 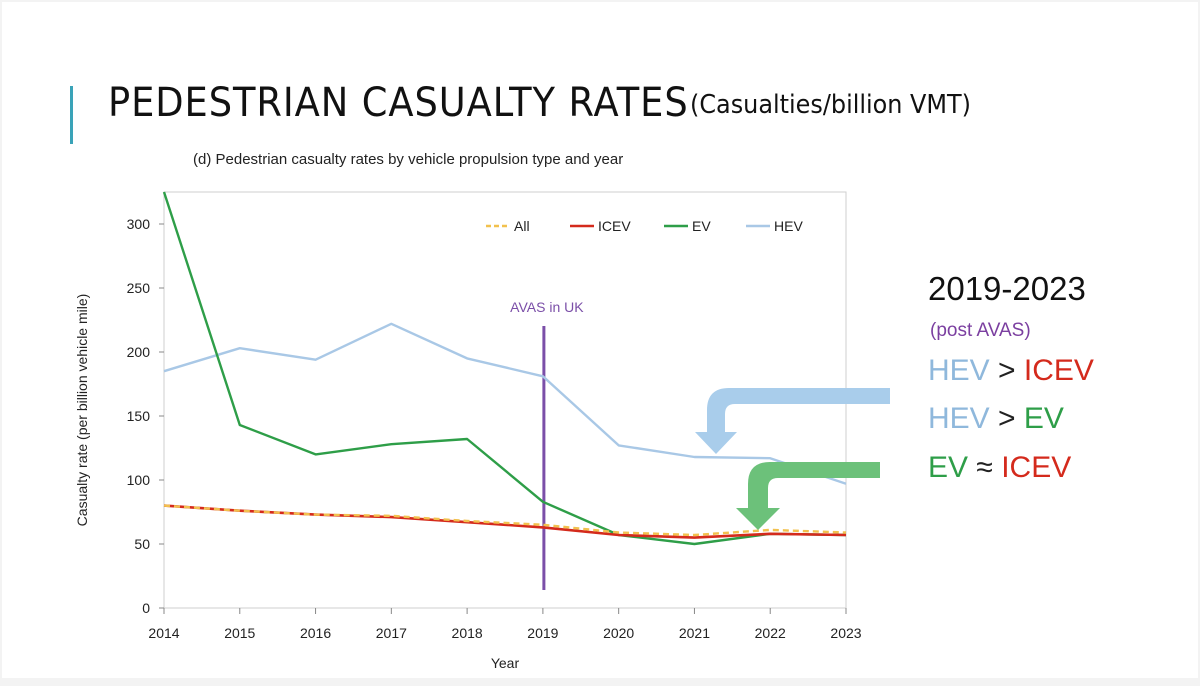 I want to click on y-tick-label: 150, so click(x=139, y=416).